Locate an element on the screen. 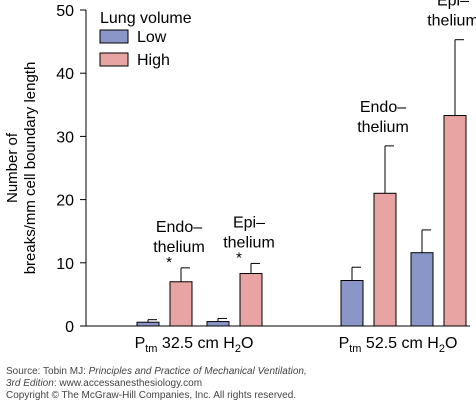 The height and width of the screenshot is (410, 476). x-group-label: Ptm 32.5 cm H2O is located at coordinates (194, 345).